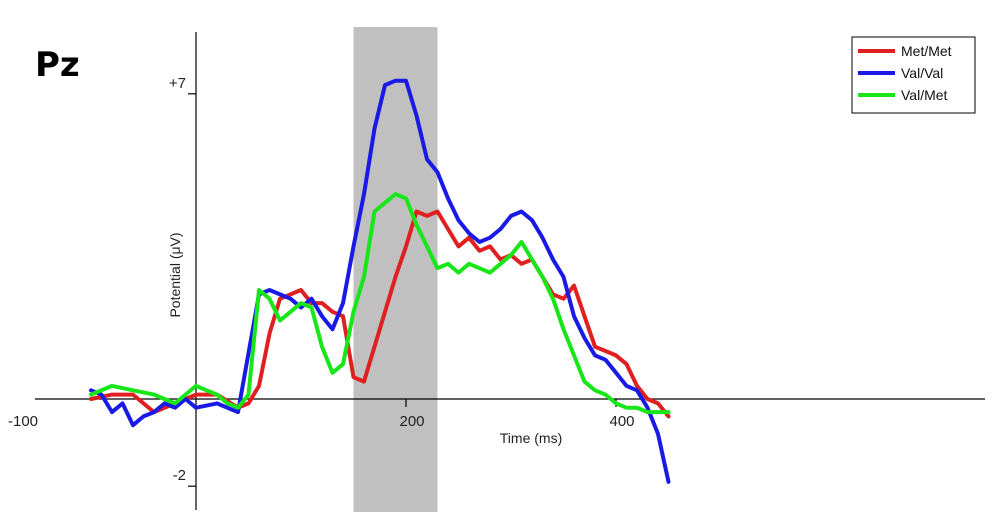 The height and width of the screenshot is (532, 1000). I want to click on legend-items: Met/Met Val/Val Val/Met, so click(905, 73).